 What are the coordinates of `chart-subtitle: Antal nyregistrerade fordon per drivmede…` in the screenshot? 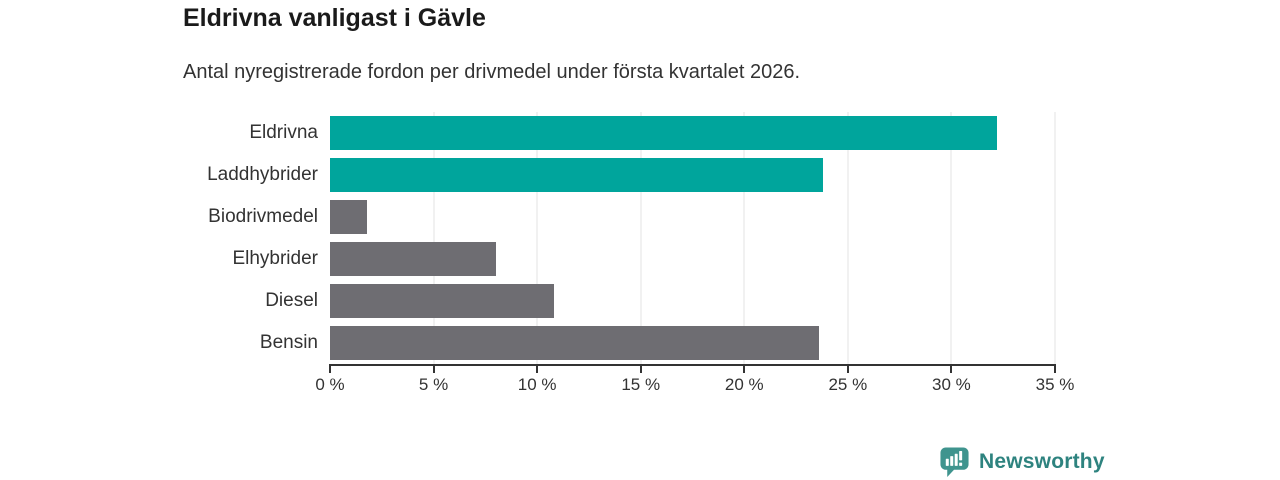 It's located at (492, 72).